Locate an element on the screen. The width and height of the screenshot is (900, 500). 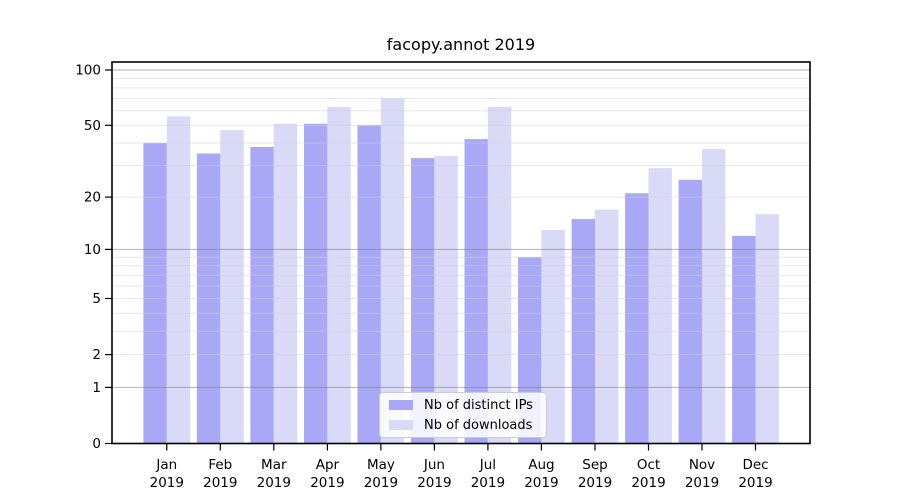
y-tick-label: 100 is located at coordinates (88, 71).